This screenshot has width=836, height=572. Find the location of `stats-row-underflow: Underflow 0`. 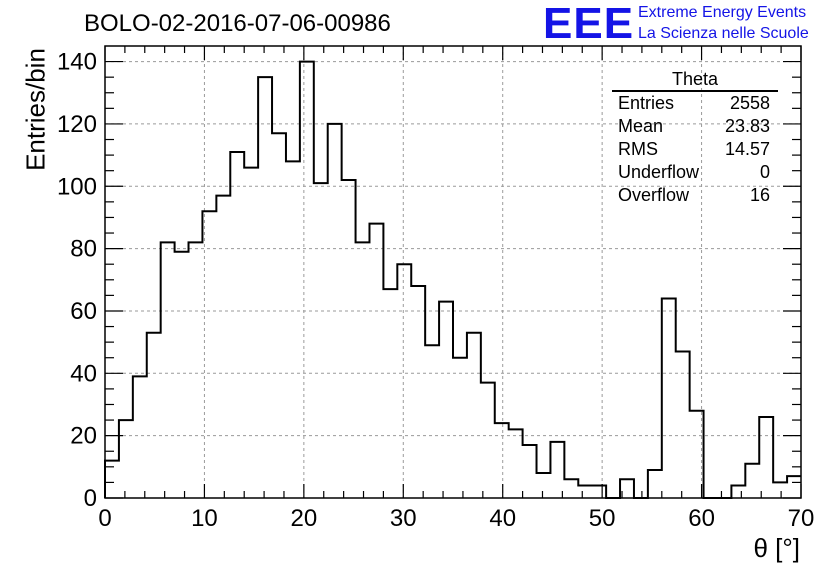

stats-row-underflow: Underflow 0 is located at coordinates (694, 172).